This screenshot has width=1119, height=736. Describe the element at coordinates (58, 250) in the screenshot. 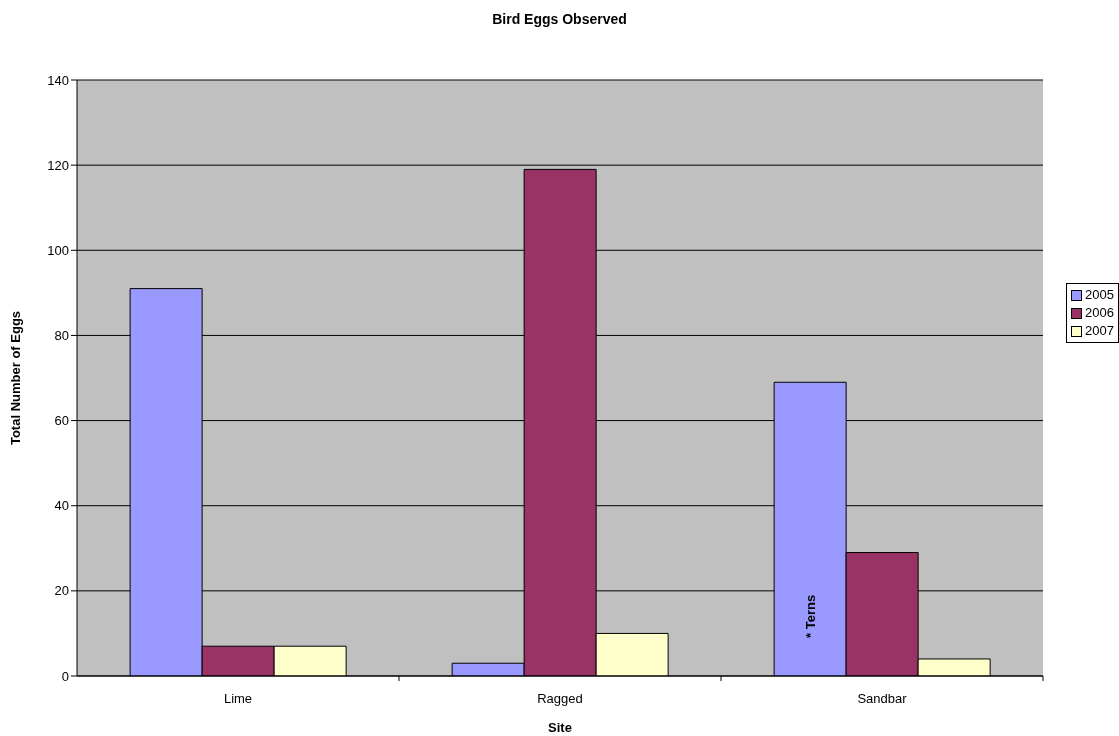

I see `y-tick-label: 100` at that location.